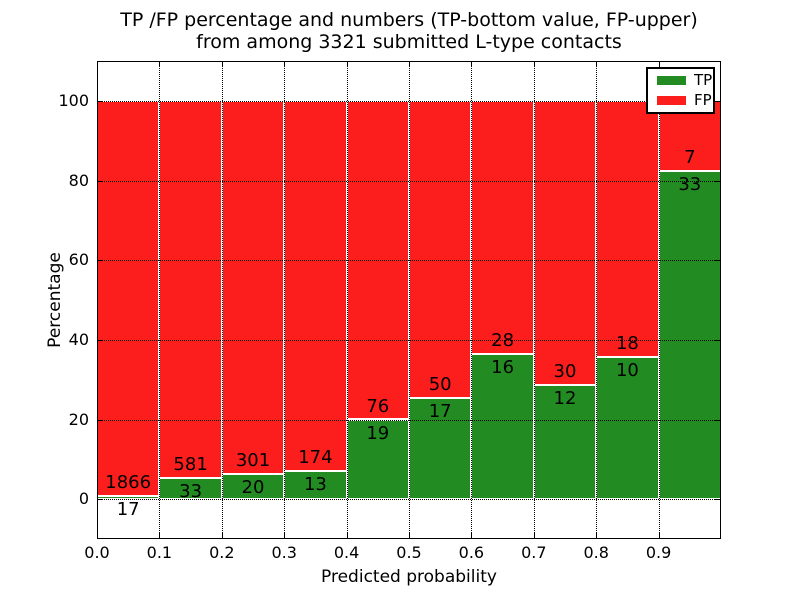 The height and width of the screenshot is (600, 800). What do you see at coordinates (680, 90) in the screenshot?
I see `legend: TP FP` at bounding box center [680, 90].